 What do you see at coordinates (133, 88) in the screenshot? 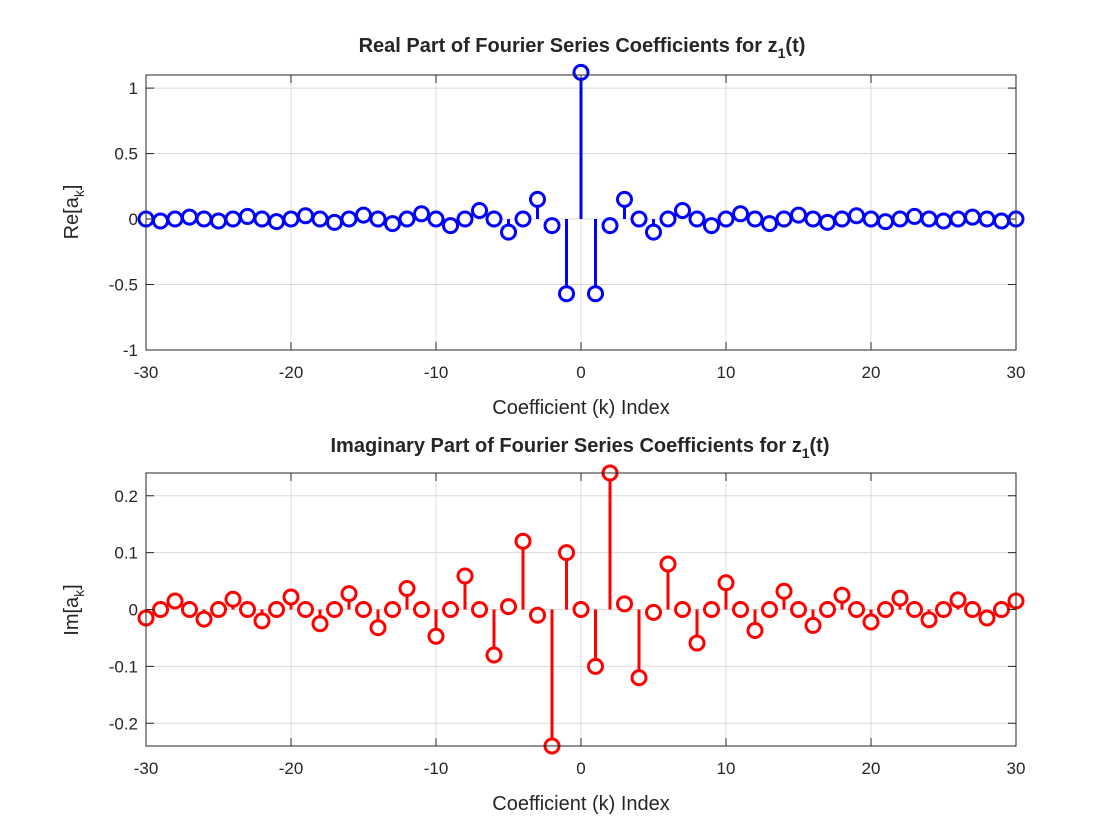
I see `y-tick-label: 1` at bounding box center [133, 88].